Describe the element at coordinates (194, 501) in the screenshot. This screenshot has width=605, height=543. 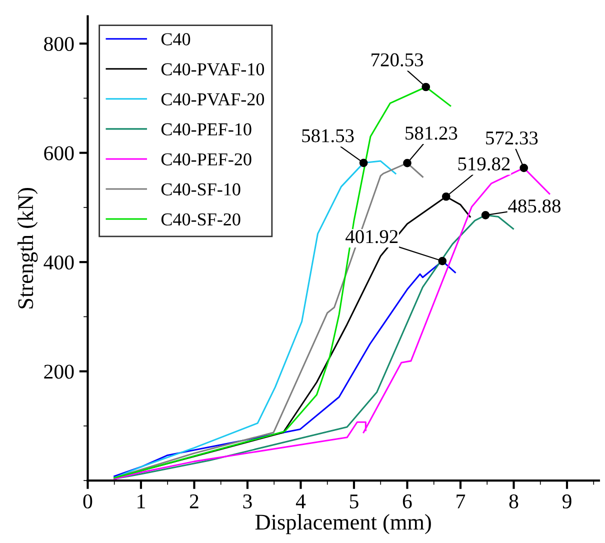
I see `x-tick-label: 2` at that location.